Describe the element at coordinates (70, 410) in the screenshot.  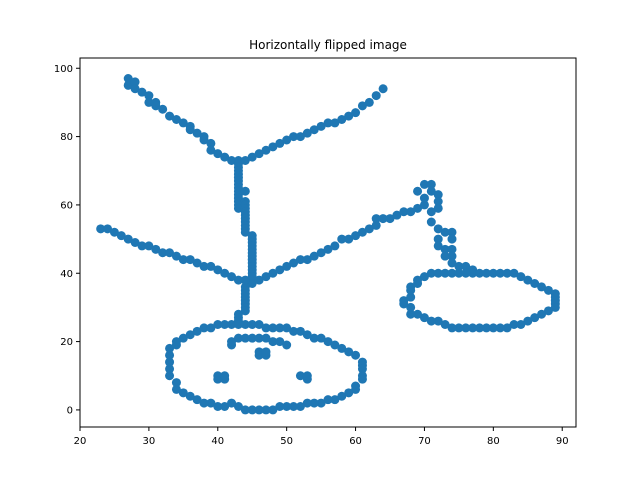
I see `y-tick-label: 0` at that location.